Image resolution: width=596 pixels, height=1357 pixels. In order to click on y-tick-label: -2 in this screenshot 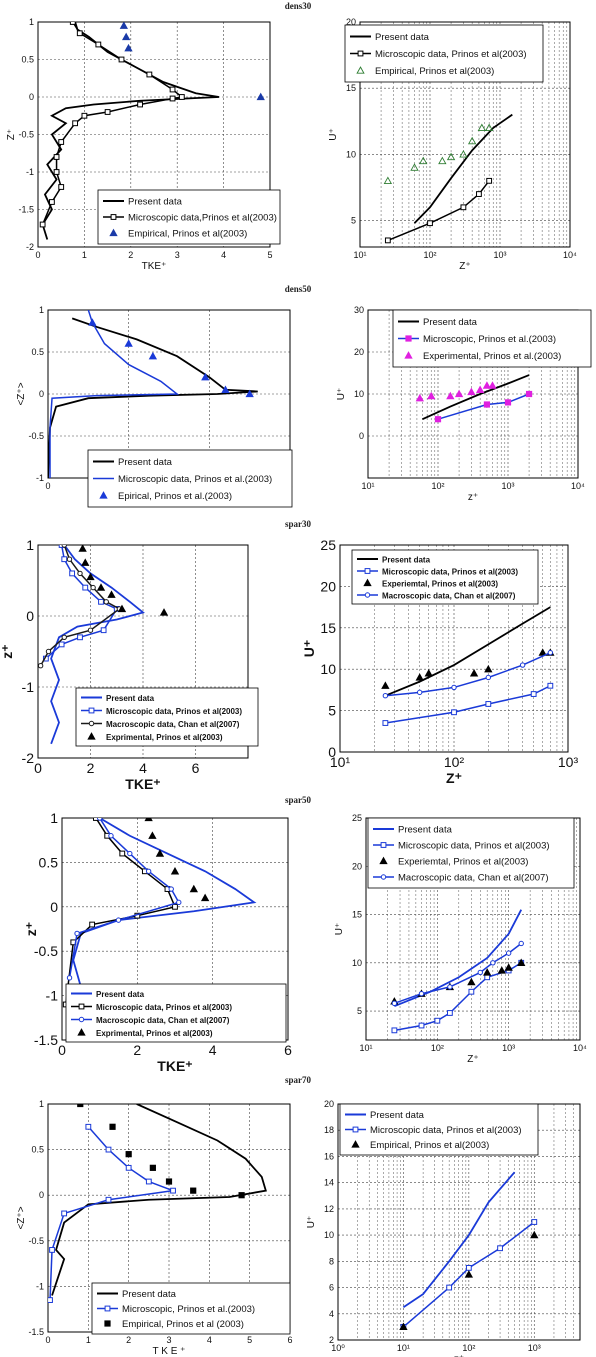, I will do `click(30, 247)`.